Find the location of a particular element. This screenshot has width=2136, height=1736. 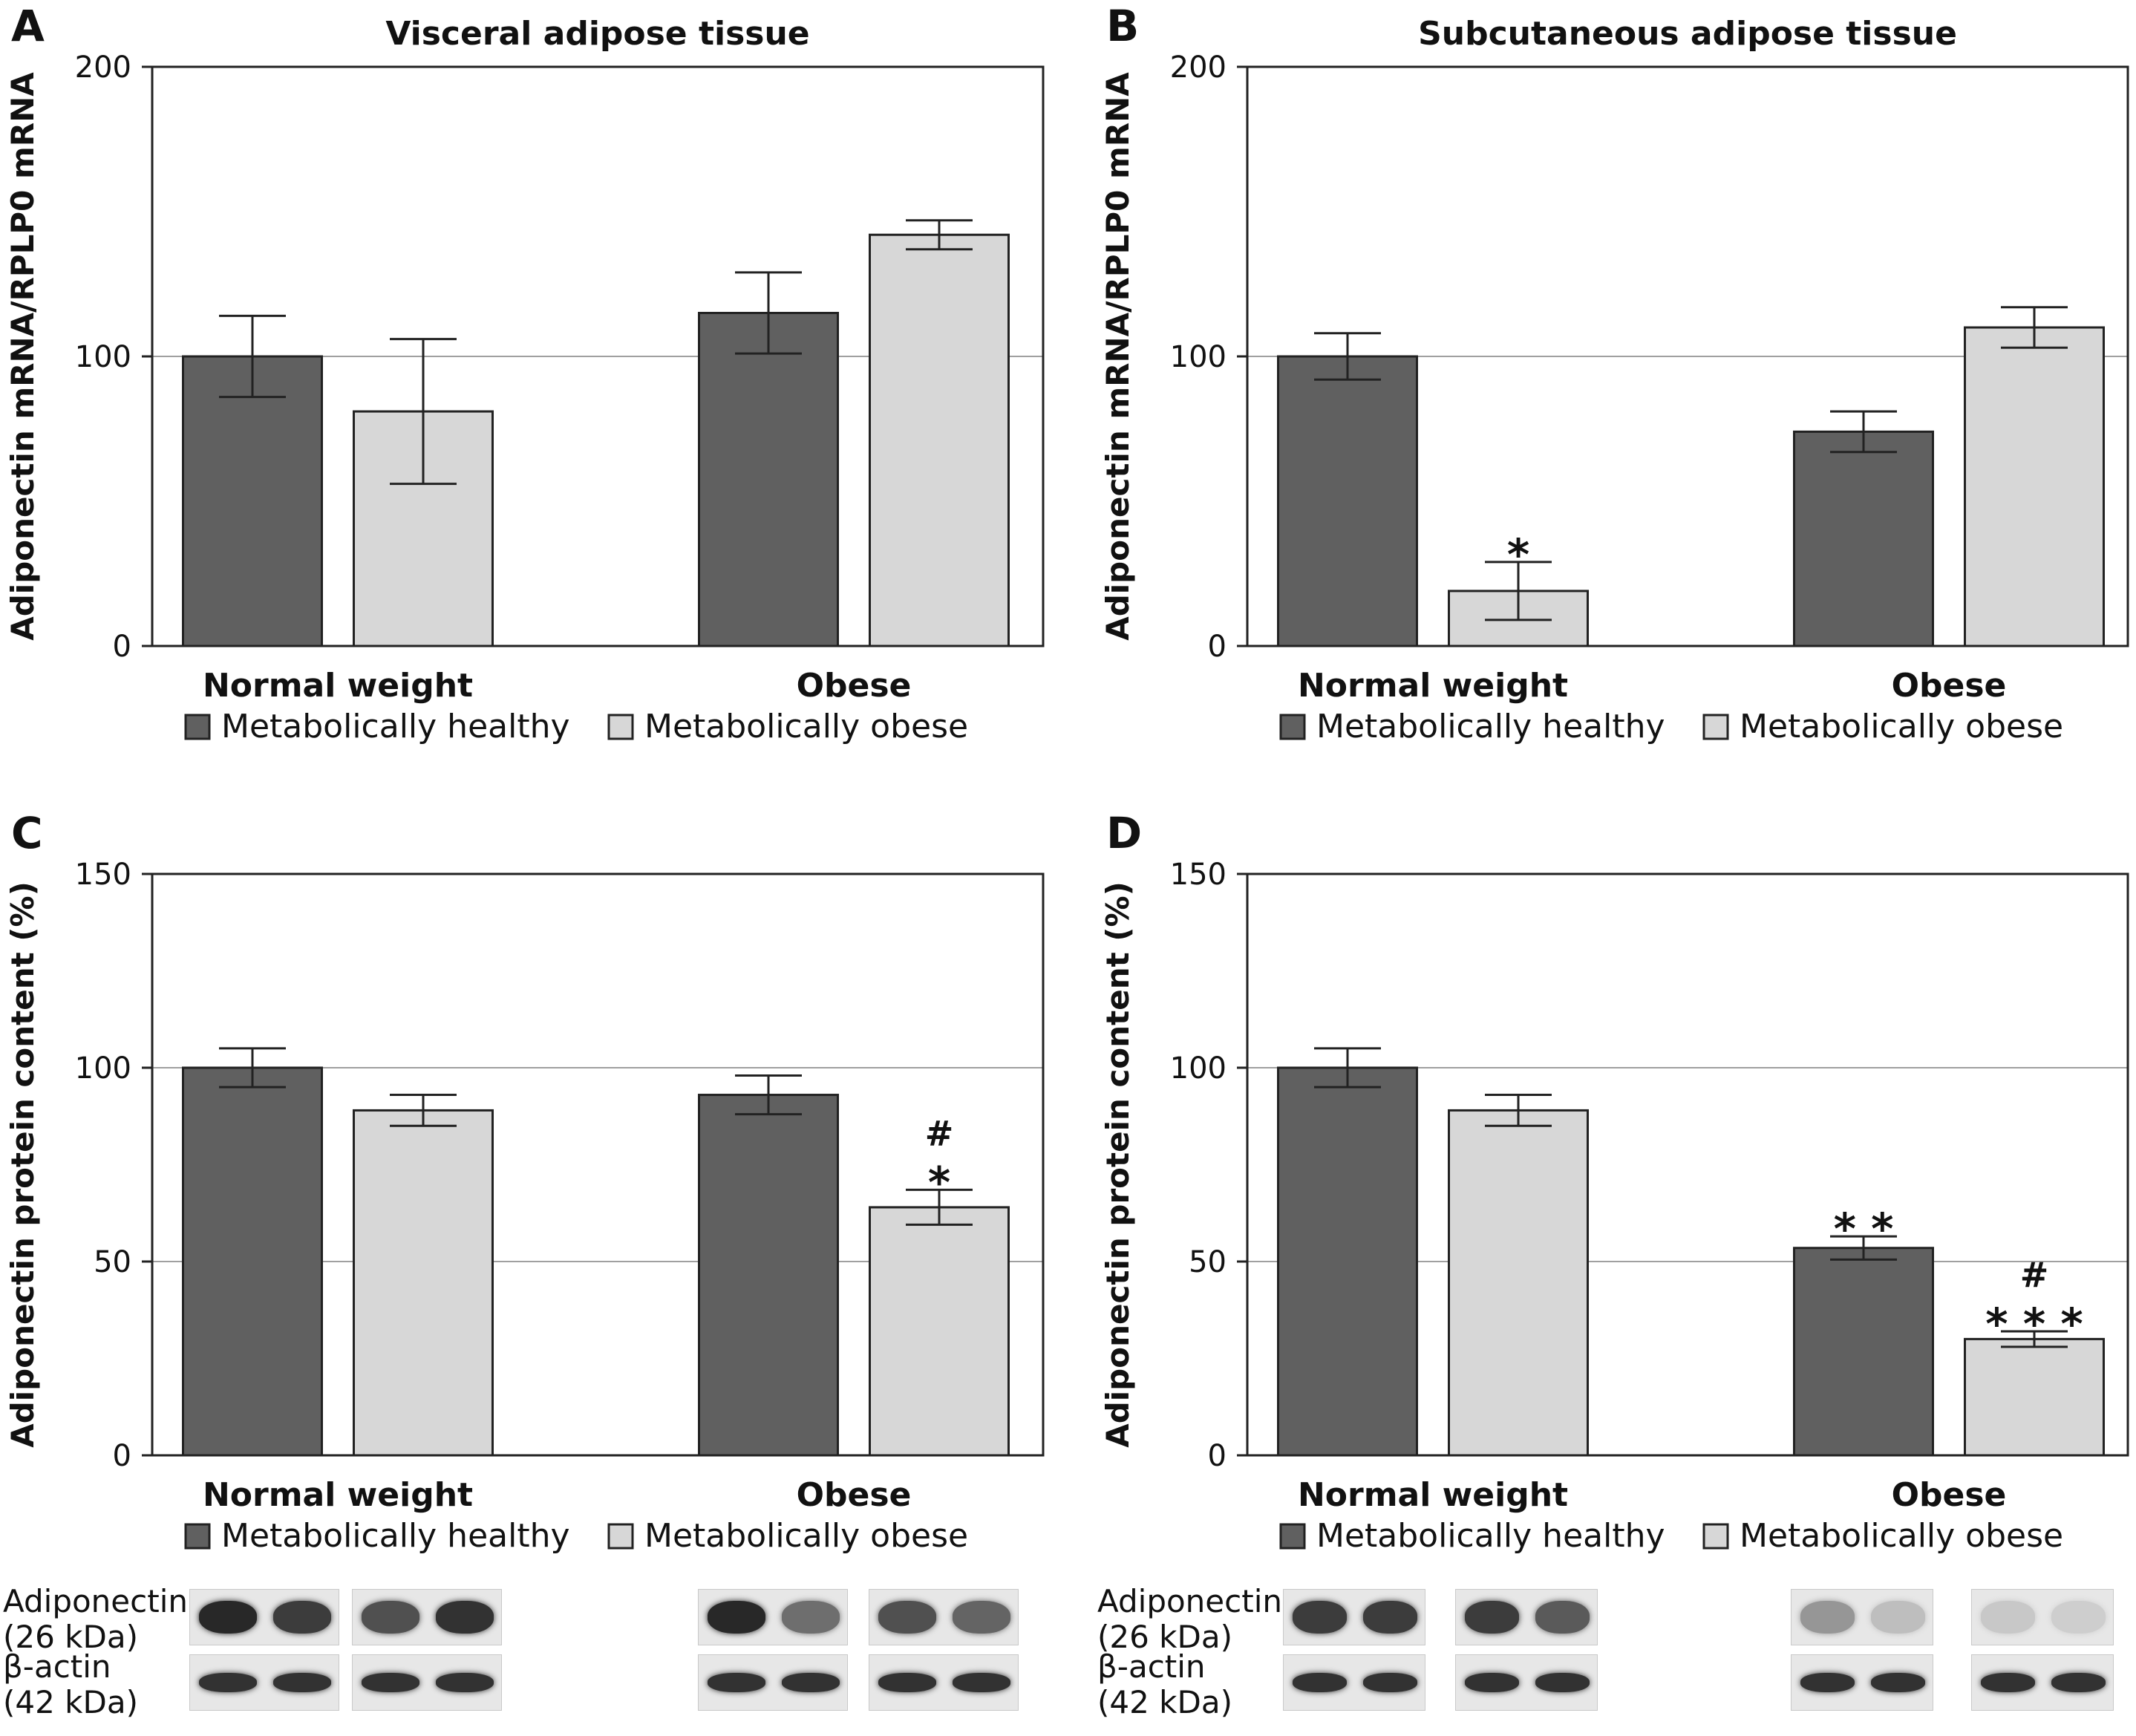

chart-title: Visceral adipose tissue is located at coordinates (597, 34).